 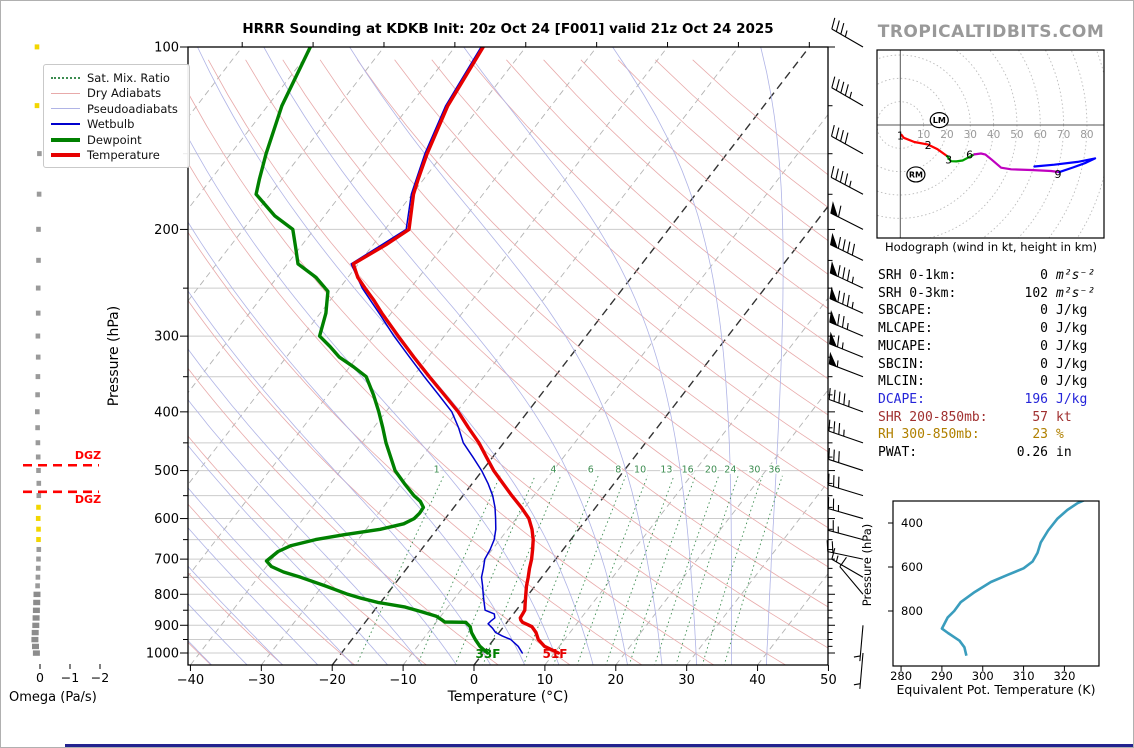 What do you see at coordinates (555, 654) in the screenshot?
I see `surface-temp-label: 51F` at bounding box center [555, 654].